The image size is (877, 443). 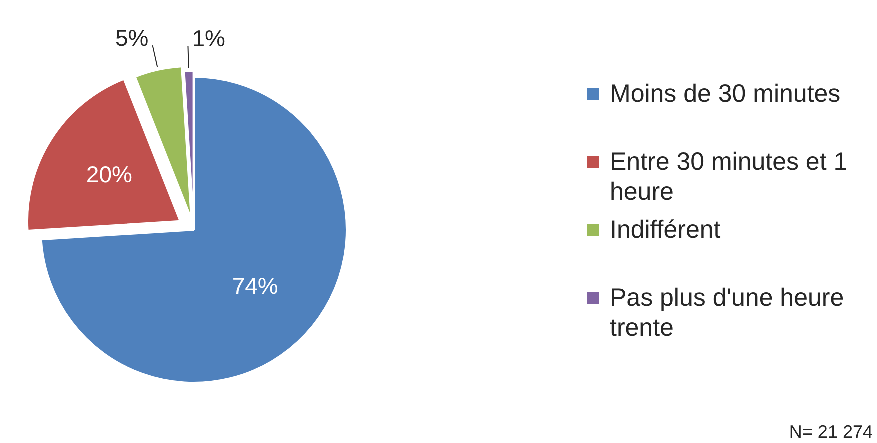 I want to click on data-label: 74%, so click(x=255, y=285).